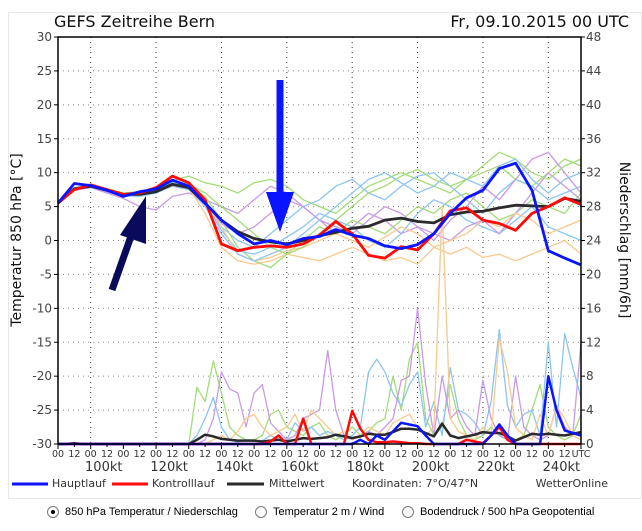 This screenshot has width=642, height=531. I want to click on y-tick-label: 10, so click(44, 173).